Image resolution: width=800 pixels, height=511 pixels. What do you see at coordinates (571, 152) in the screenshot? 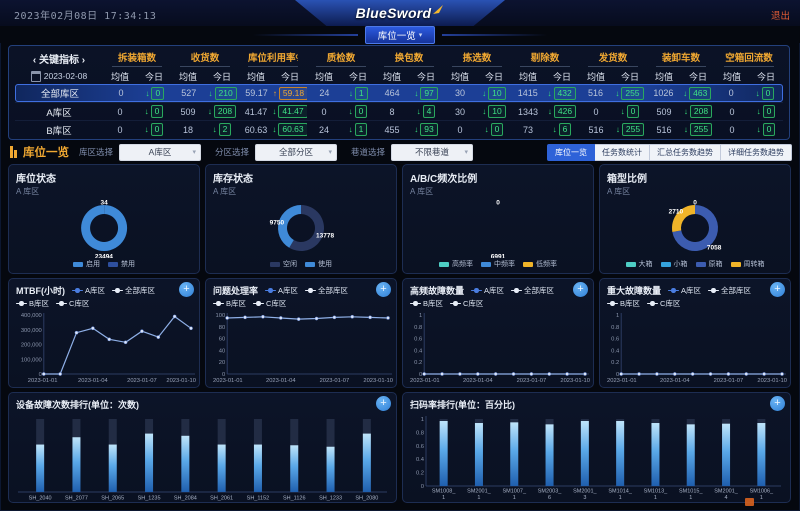
I see `view-tab-location-overview: 库位一览` at bounding box center [571, 152].